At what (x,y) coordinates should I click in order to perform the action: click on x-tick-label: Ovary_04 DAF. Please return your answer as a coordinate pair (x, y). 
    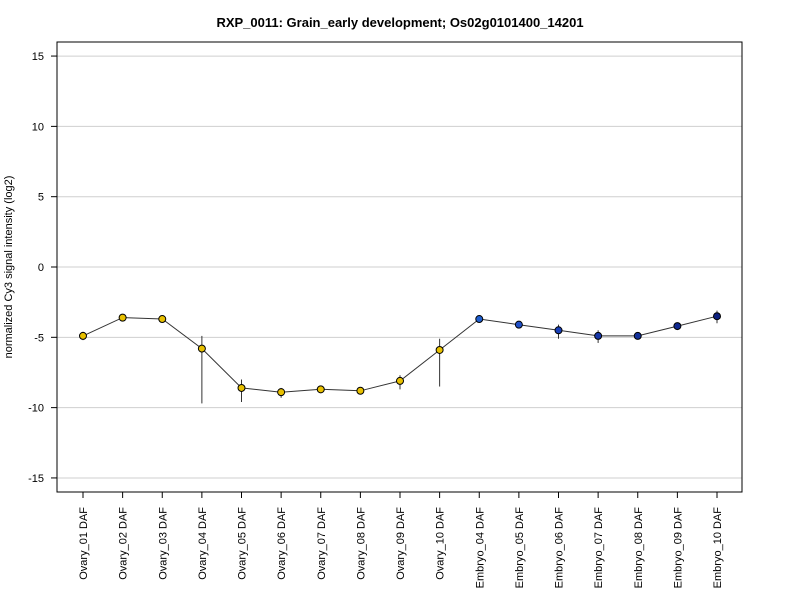
    Looking at the image, I should click on (203, 543).